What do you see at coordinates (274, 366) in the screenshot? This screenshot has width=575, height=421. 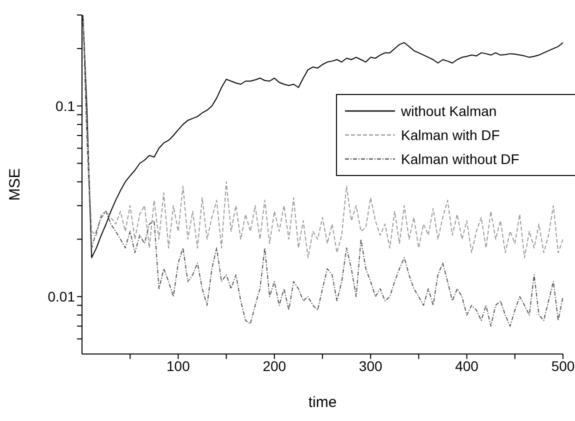 I see `x-tick-label: 200` at bounding box center [274, 366].